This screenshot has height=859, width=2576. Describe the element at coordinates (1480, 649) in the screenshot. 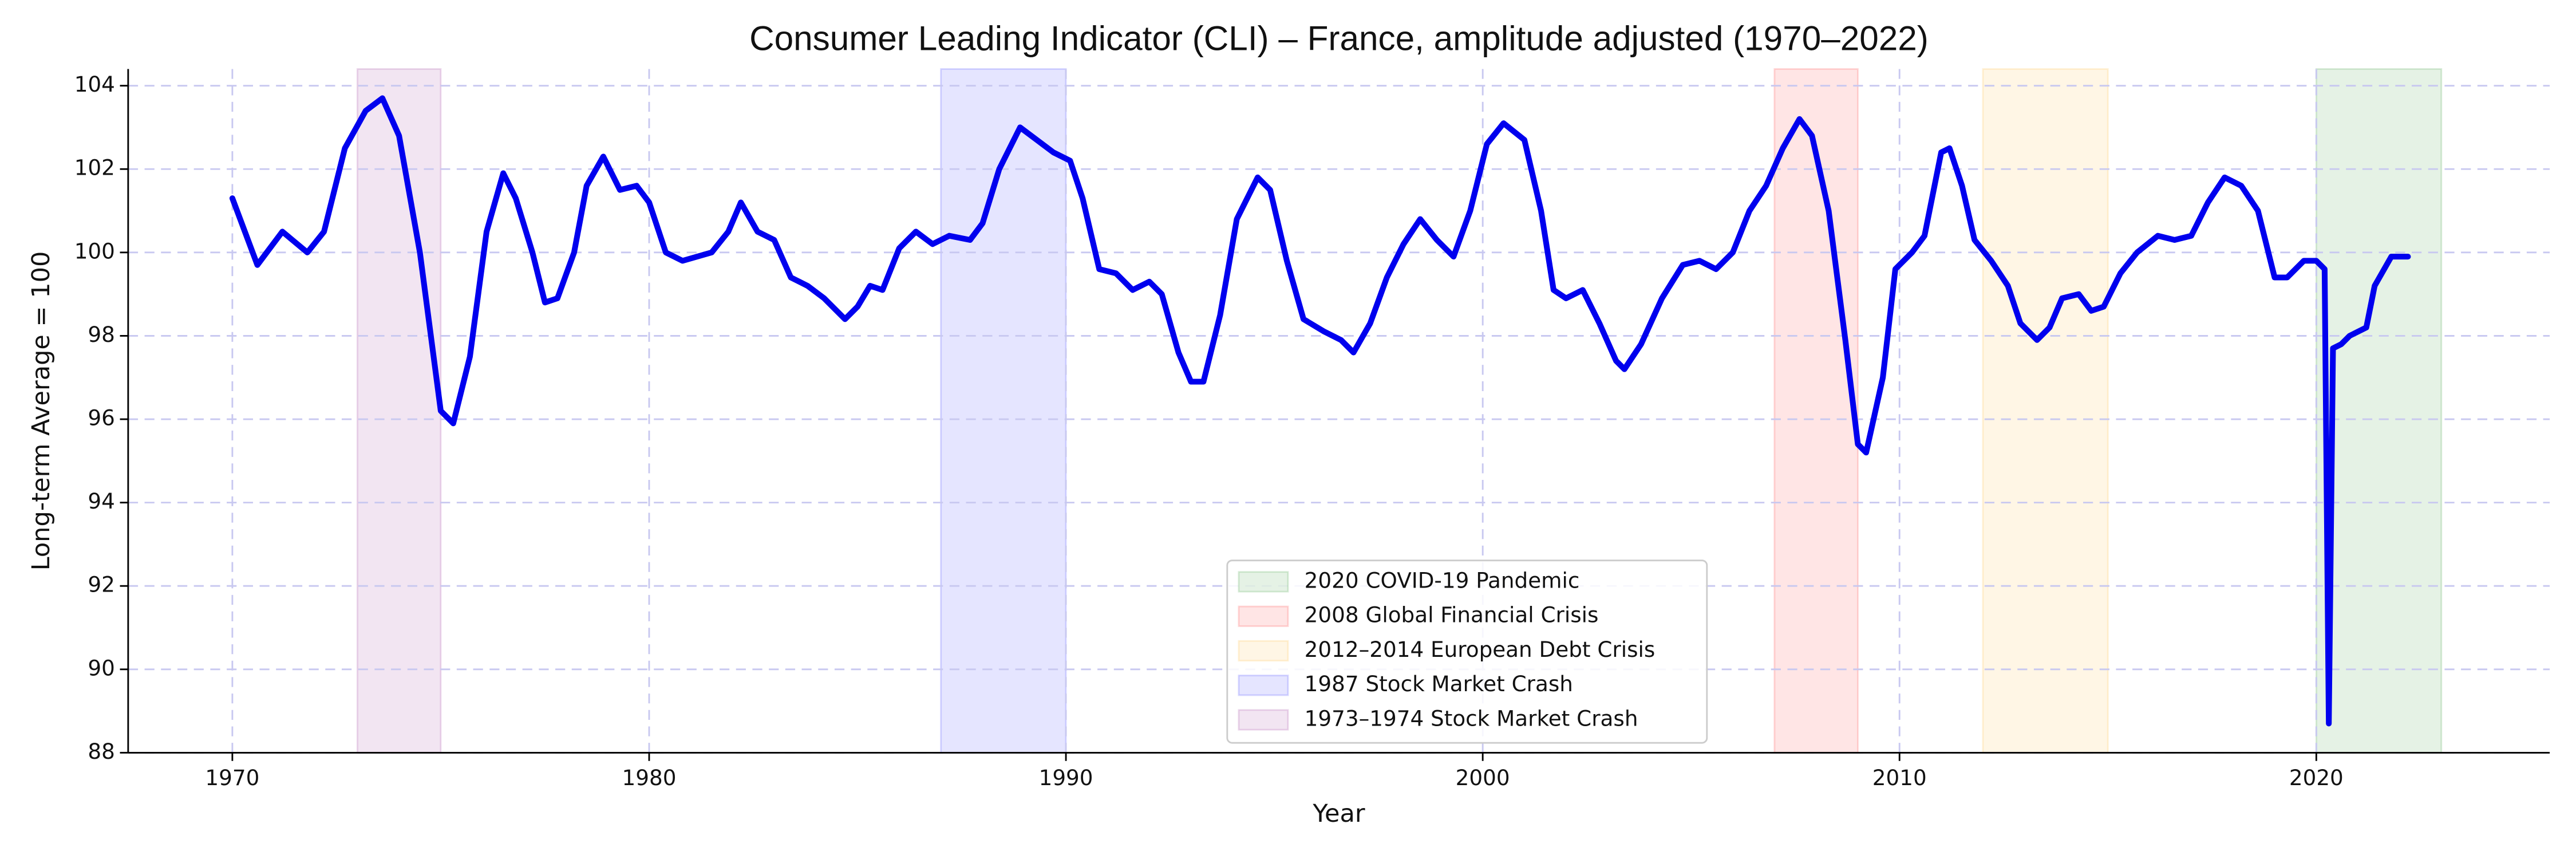

I see `legend-label: 2012–2014 European Debt Crisis` at that location.